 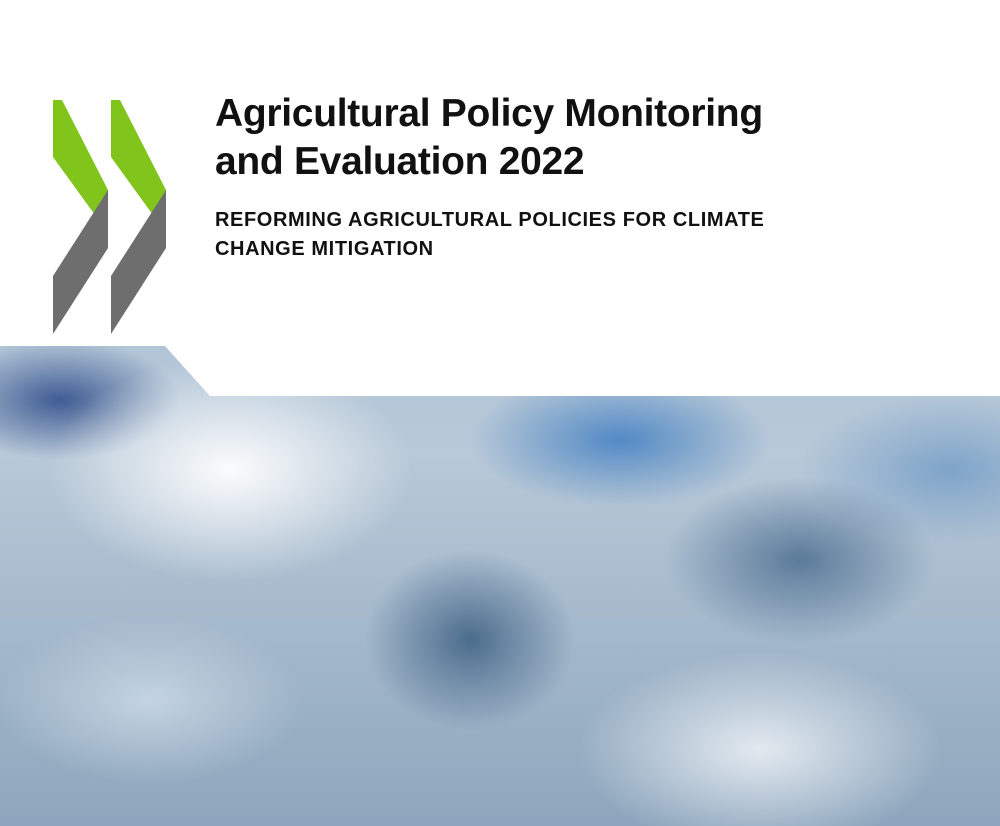 What do you see at coordinates (138, 217) in the screenshot?
I see `chevron-right-icon` at bounding box center [138, 217].